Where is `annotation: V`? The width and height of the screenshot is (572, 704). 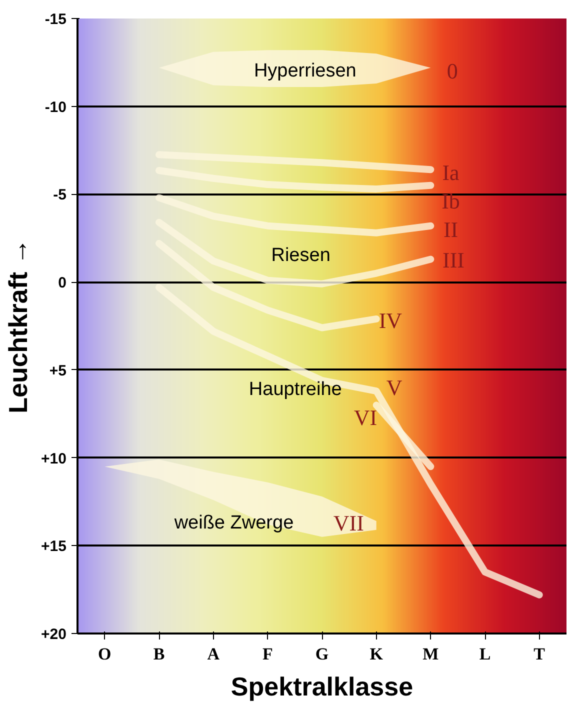 annotation: V is located at coordinates (394, 387).